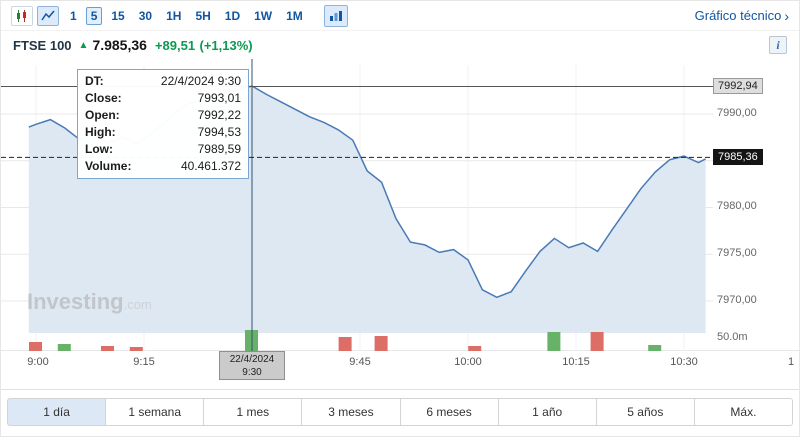  What do you see at coordinates (732, 337) in the screenshot?
I see `volume-axis-label: 50.0m` at bounding box center [732, 337].